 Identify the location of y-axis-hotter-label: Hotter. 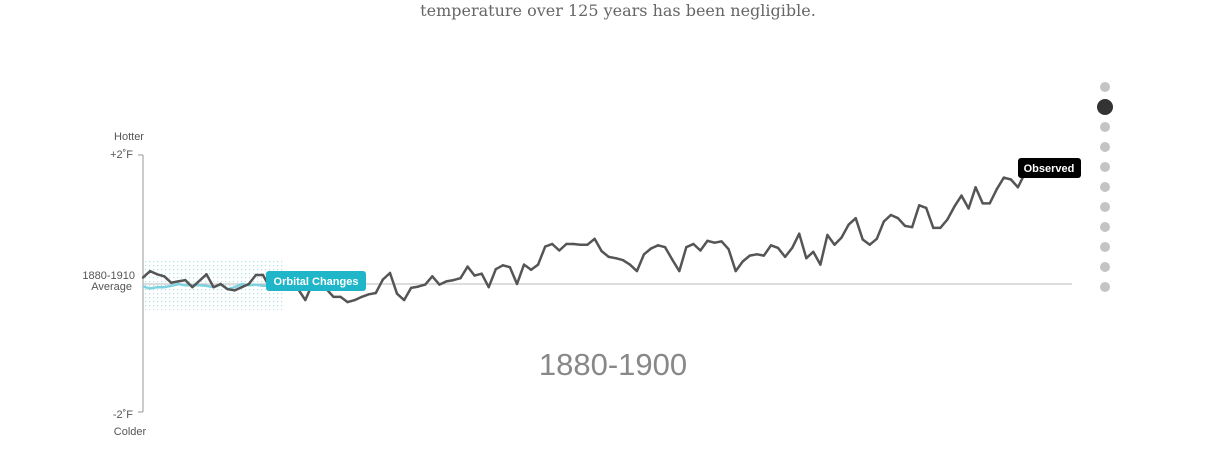
(129, 137).